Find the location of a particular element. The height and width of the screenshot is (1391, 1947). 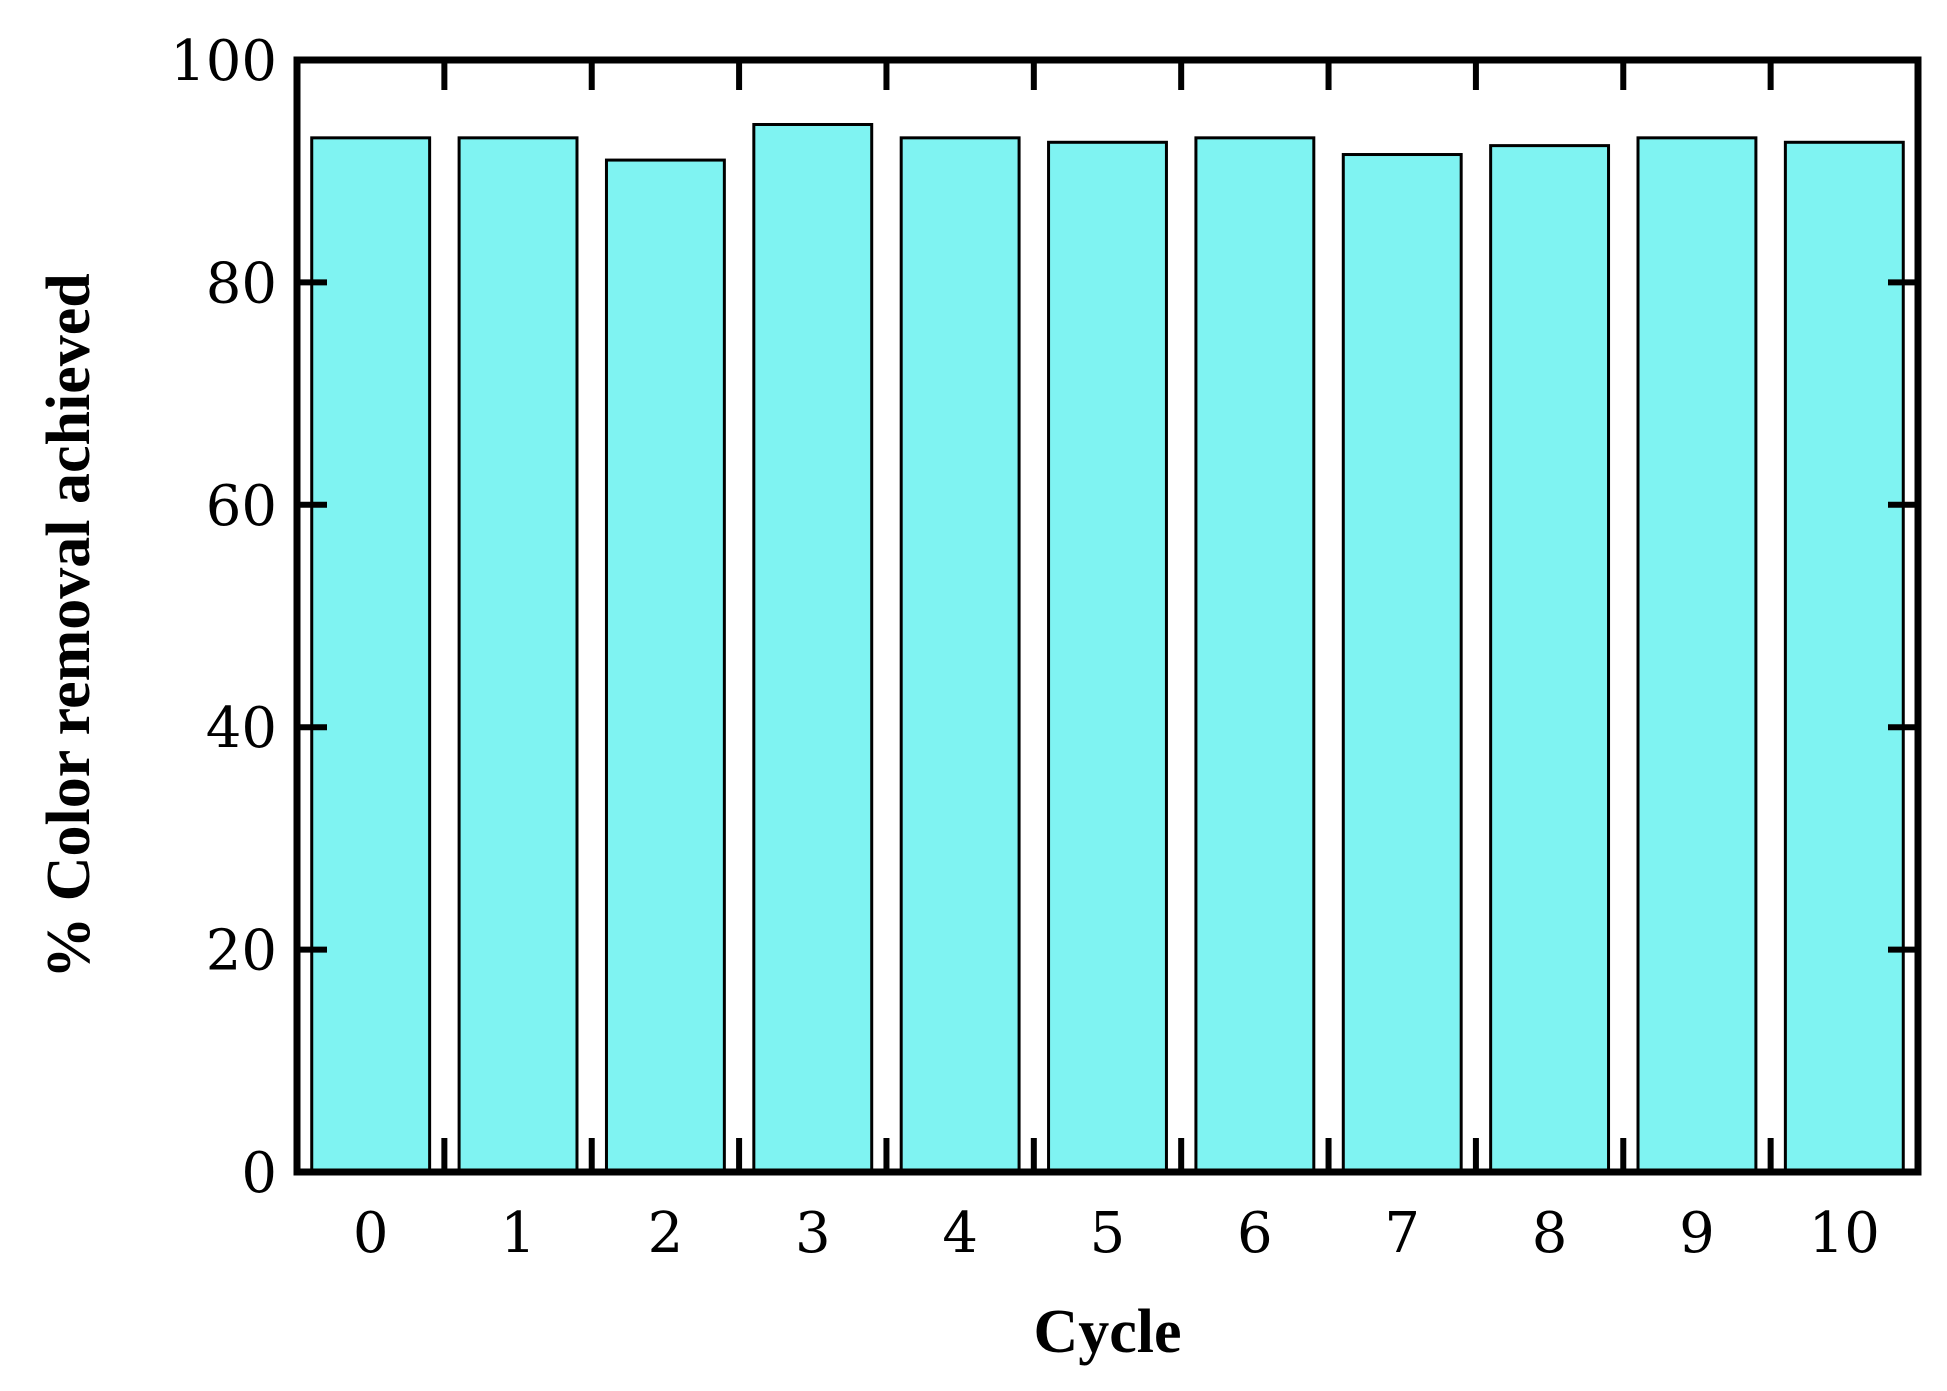

x-tick-labels: 0 1 2 3 4 5 6 7 8 9 10 is located at coordinates (1116, 1233).